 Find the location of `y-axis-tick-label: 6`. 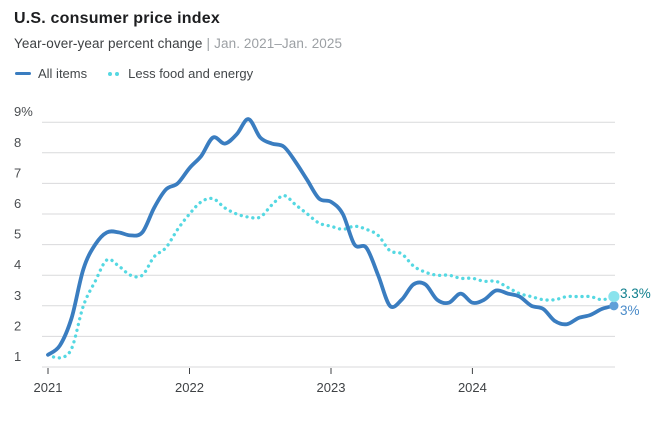

y-axis-tick-label: 6 is located at coordinates (17, 203).